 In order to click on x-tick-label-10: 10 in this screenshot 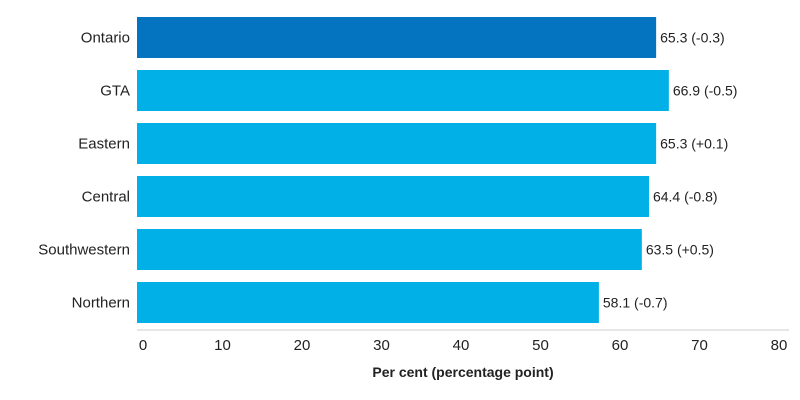, I will do `click(222, 345)`.